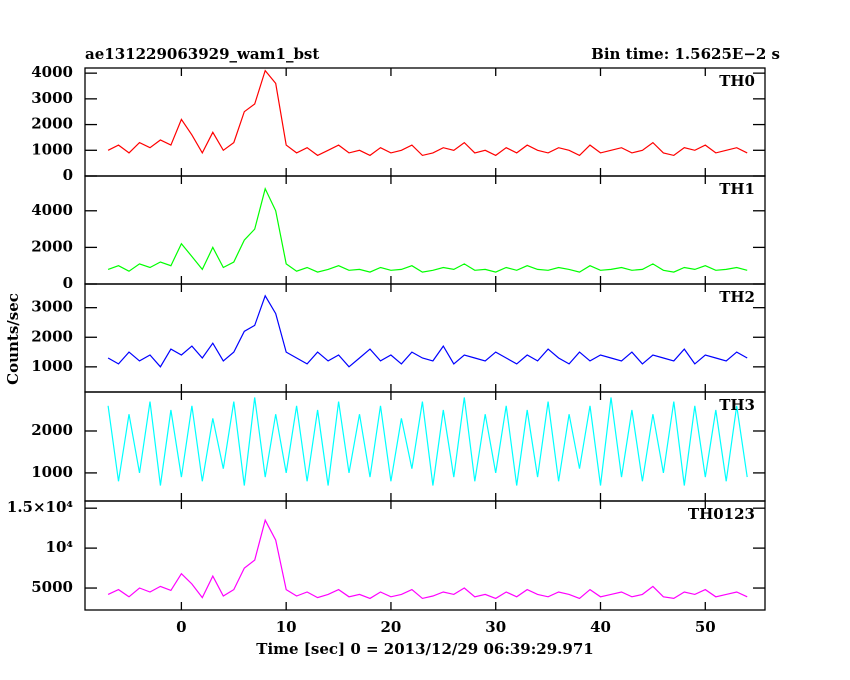  What do you see at coordinates (13, 339) in the screenshot?
I see `y-axis-label: Counts/sec` at bounding box center [13, 339].